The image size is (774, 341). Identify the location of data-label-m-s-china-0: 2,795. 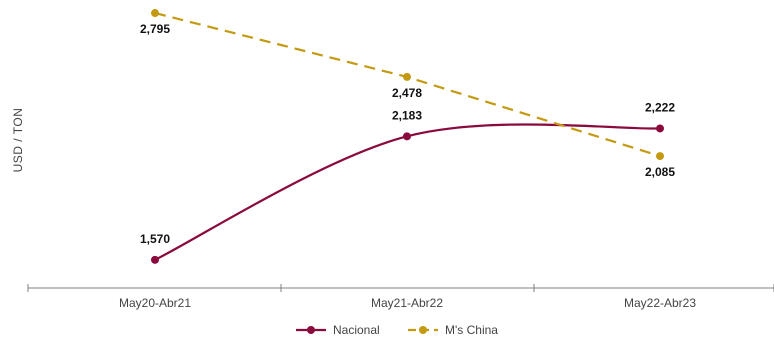
(155, 29).